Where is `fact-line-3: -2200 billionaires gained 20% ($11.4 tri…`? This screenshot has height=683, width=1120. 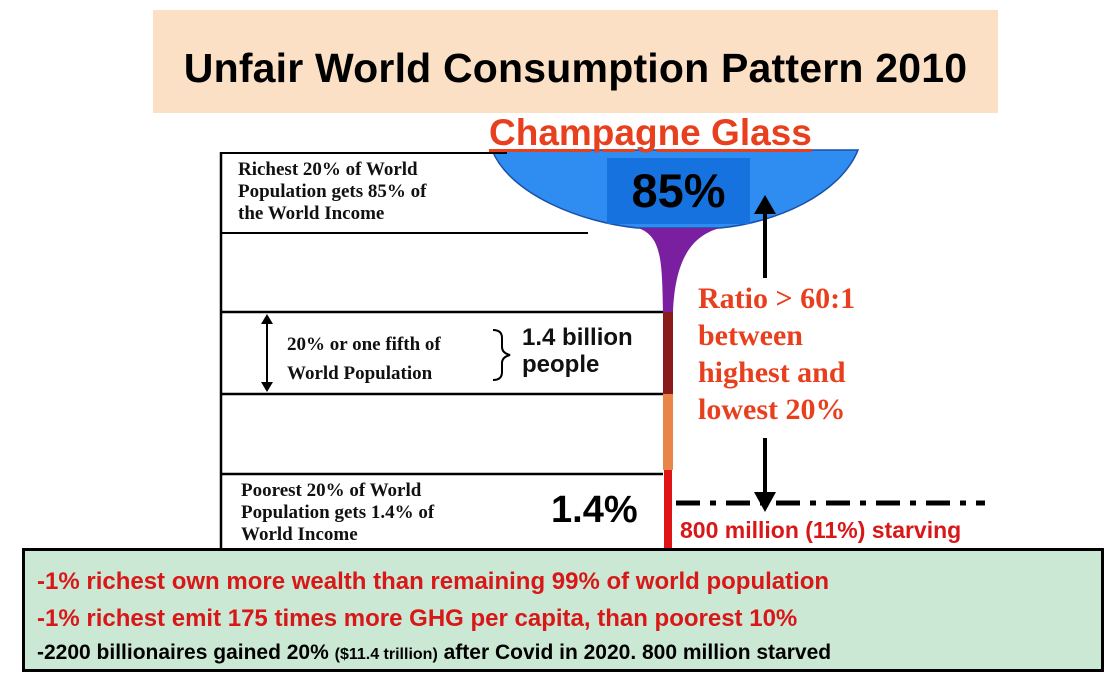 fact-line-3: -2200 billionaires gained 20% ($11.4 tri… is located at coordinates (434, 652).